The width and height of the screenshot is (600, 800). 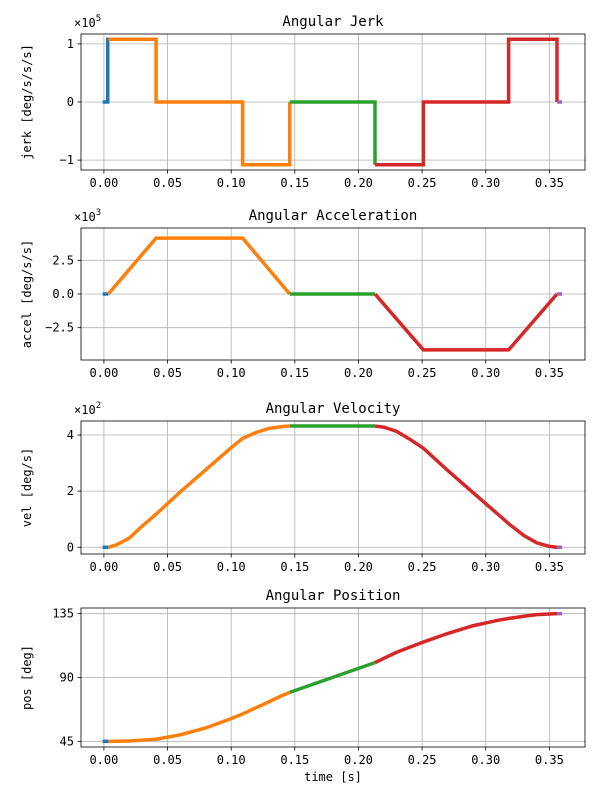 What do you see at coordinates (333, 596) in the screenshot?
I see `subplot-title: Angular Position` at bounding box center [333, 596].